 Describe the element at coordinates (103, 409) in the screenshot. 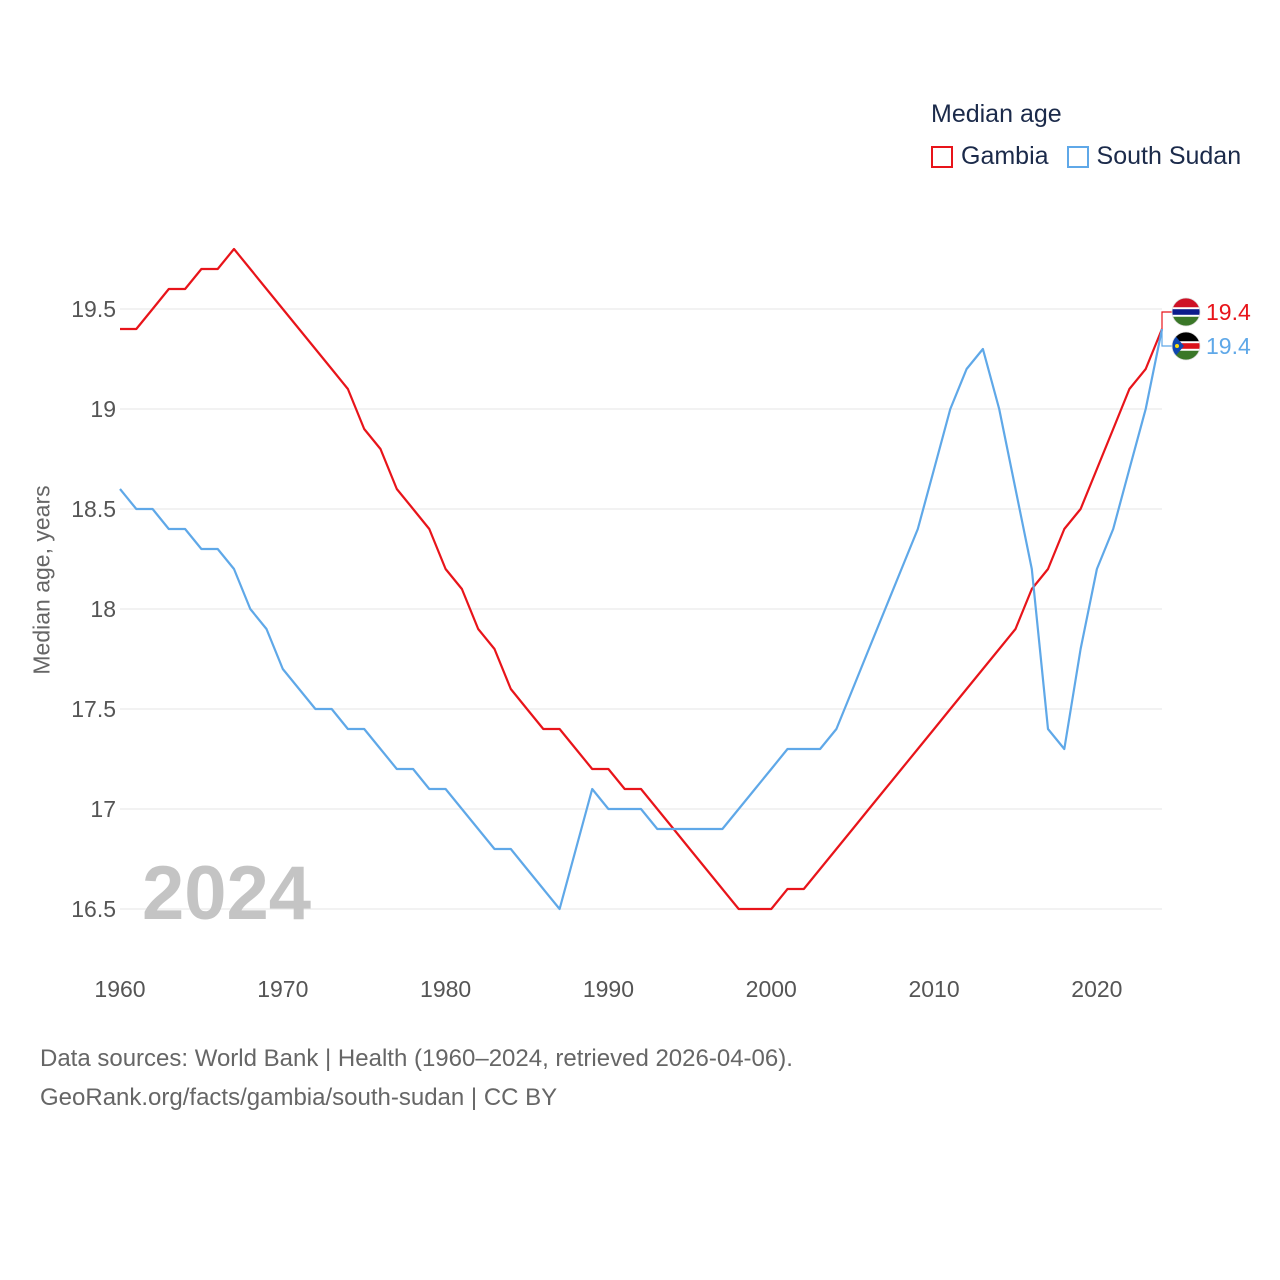

I see `y-tick-label: 19` at that location.